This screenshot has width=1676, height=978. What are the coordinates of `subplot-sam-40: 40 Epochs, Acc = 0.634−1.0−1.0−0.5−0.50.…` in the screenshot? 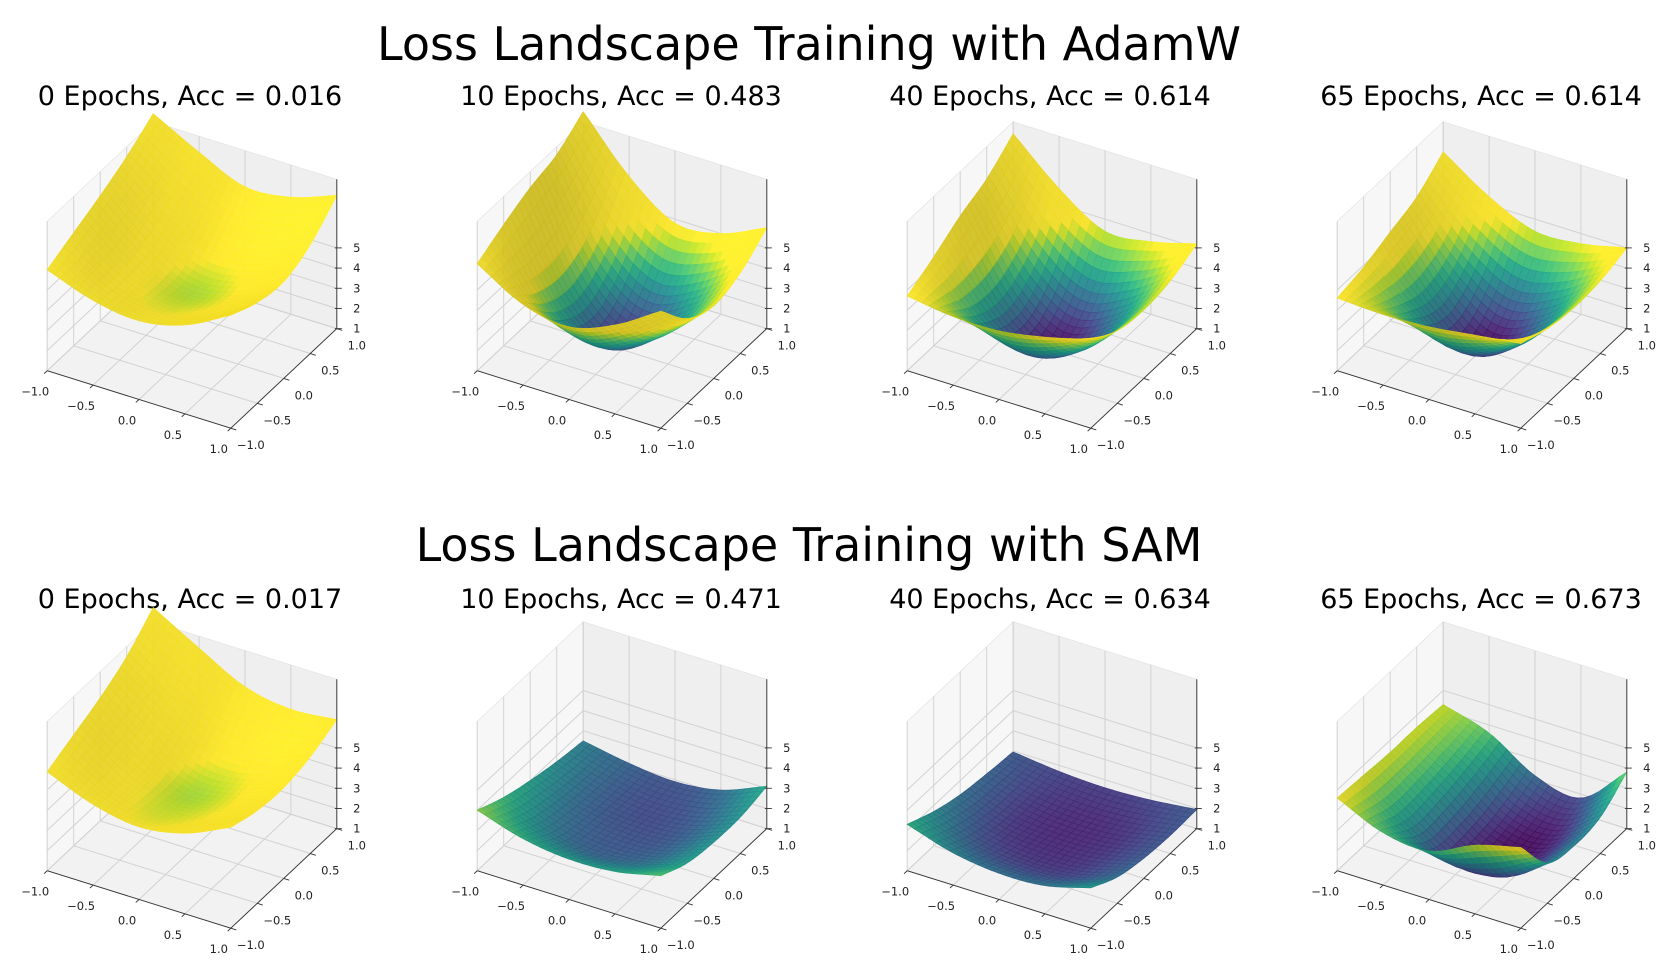 It's located at (1053, 770).